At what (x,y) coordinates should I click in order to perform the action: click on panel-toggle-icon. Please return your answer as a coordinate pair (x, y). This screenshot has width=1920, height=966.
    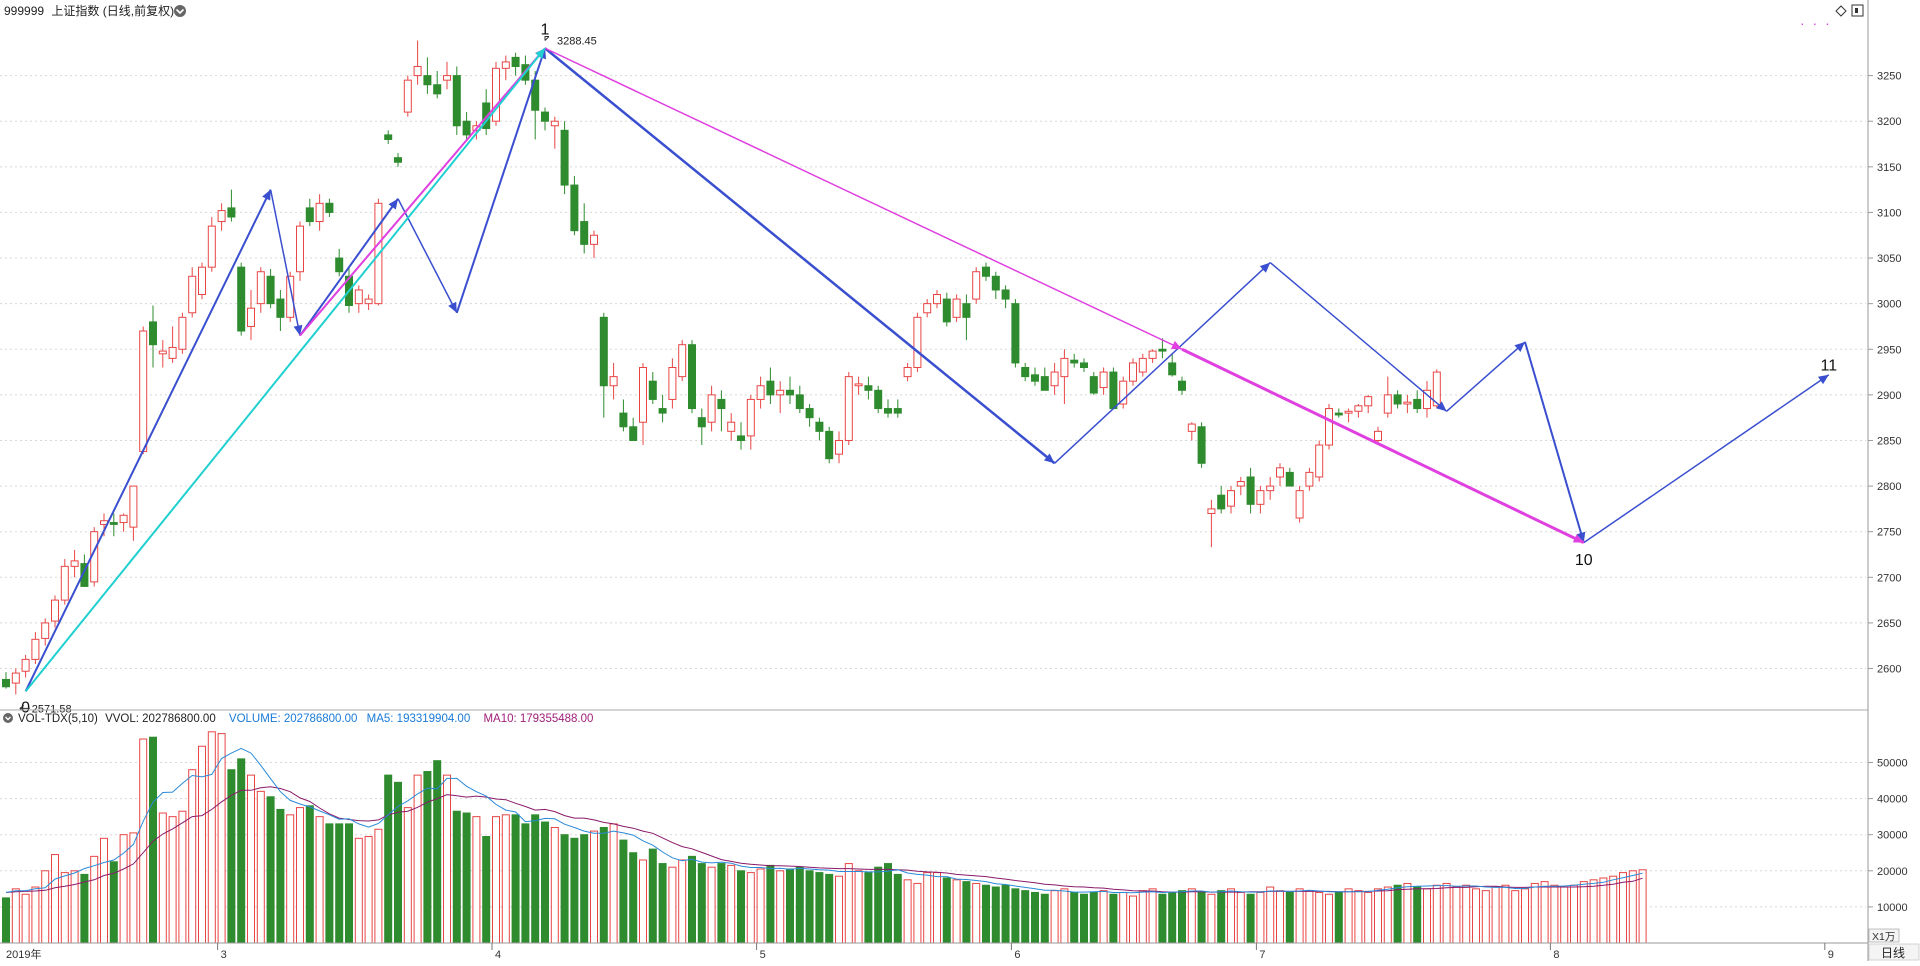
    Looking at the image, I should click on (1857, 10).